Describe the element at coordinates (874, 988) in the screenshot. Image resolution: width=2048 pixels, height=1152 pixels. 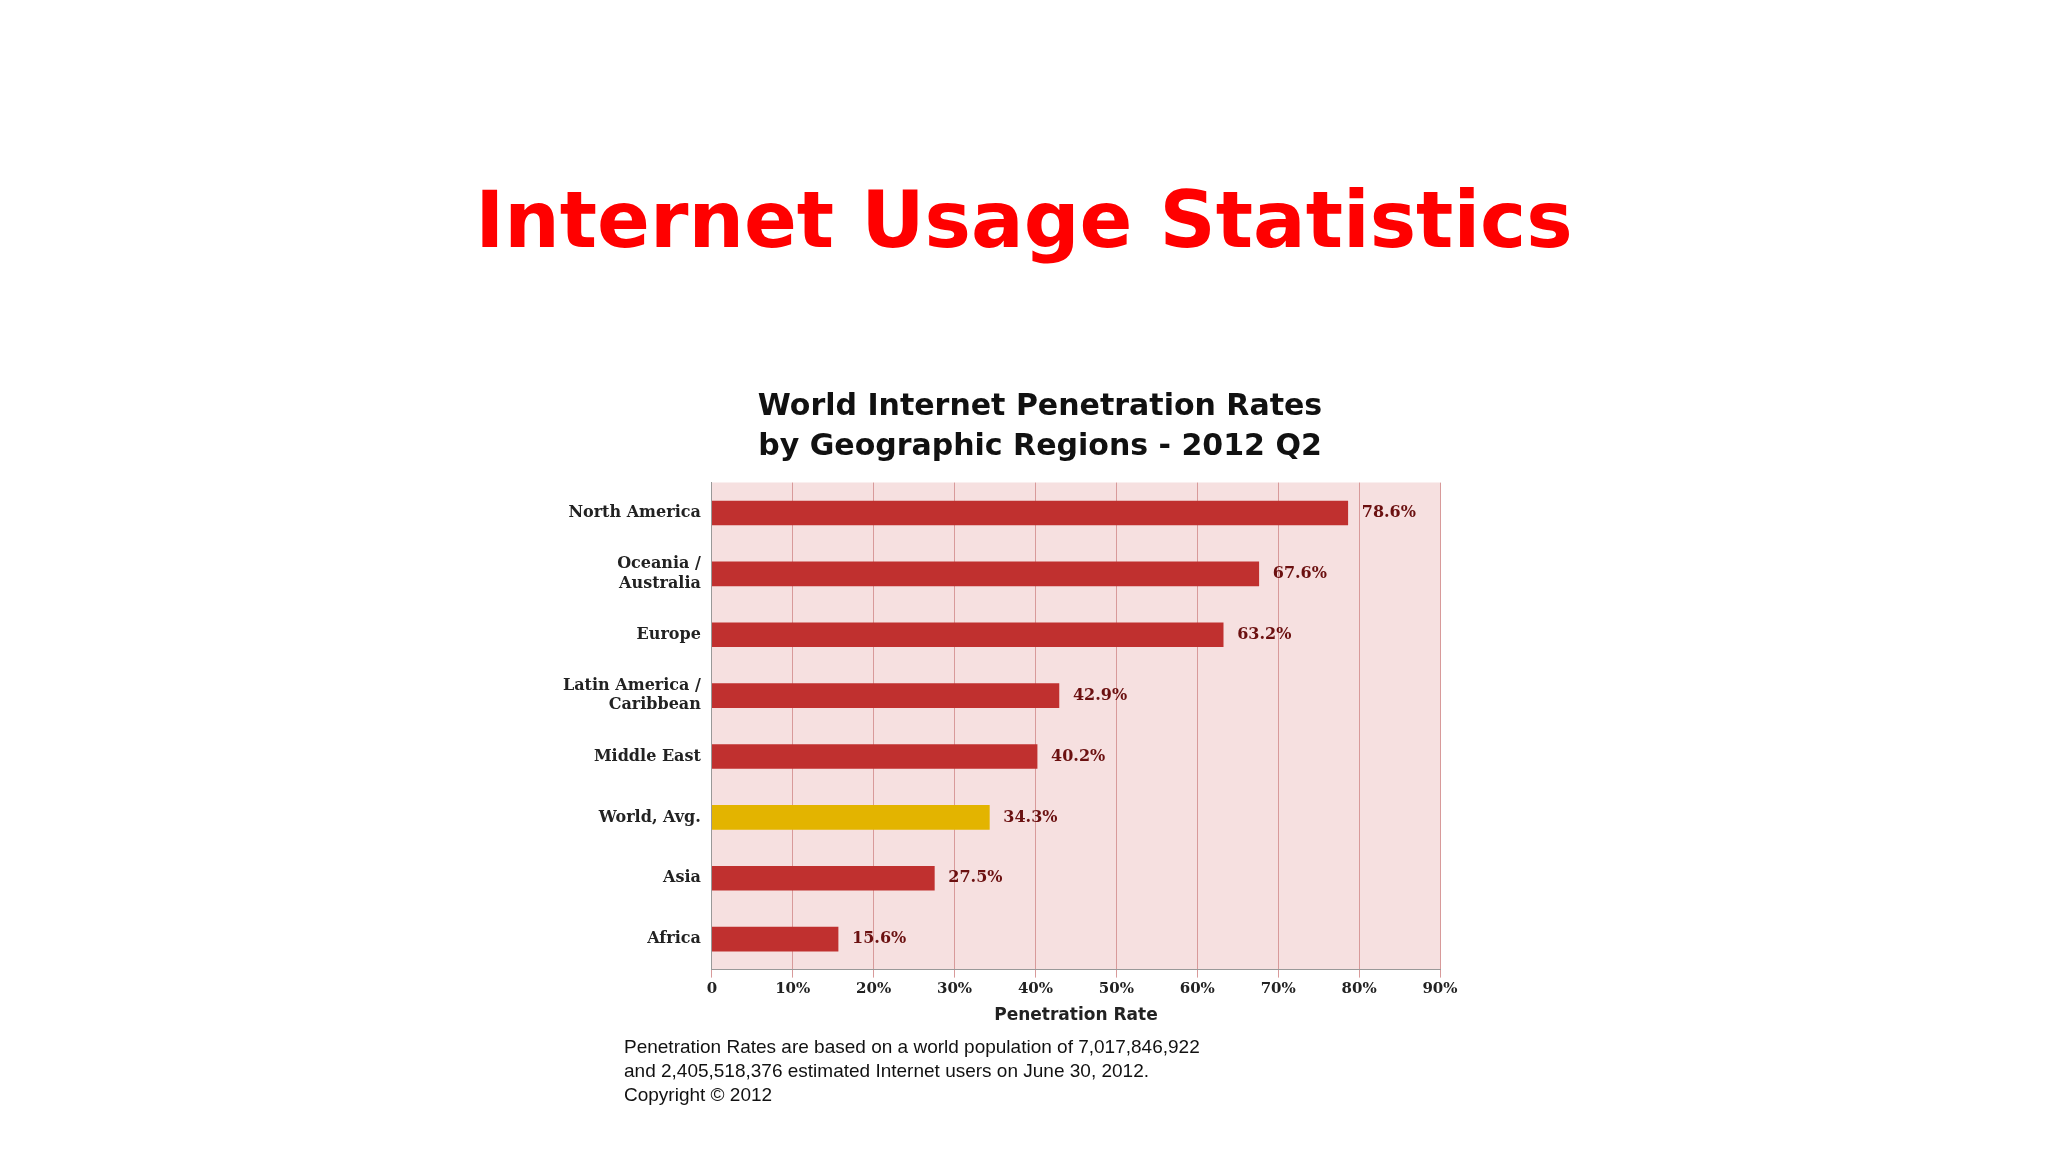
I see `x-tick-label: 20%` at that location.